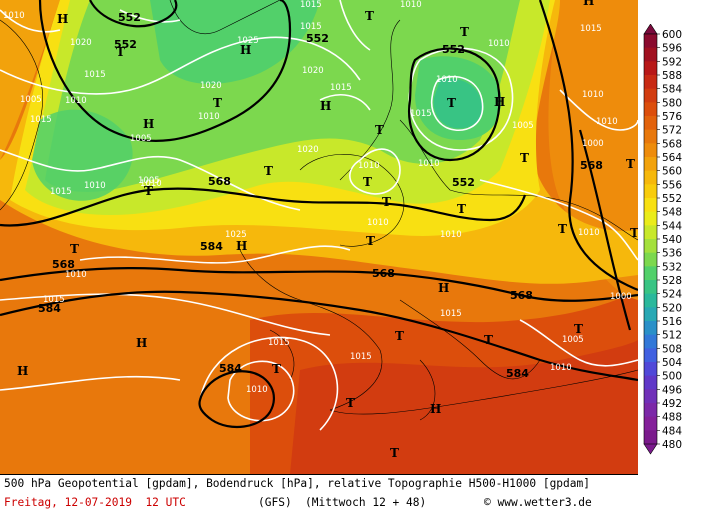 The image size is (704, 513). I want to click on legend-top-arrow, so click(650, 29).